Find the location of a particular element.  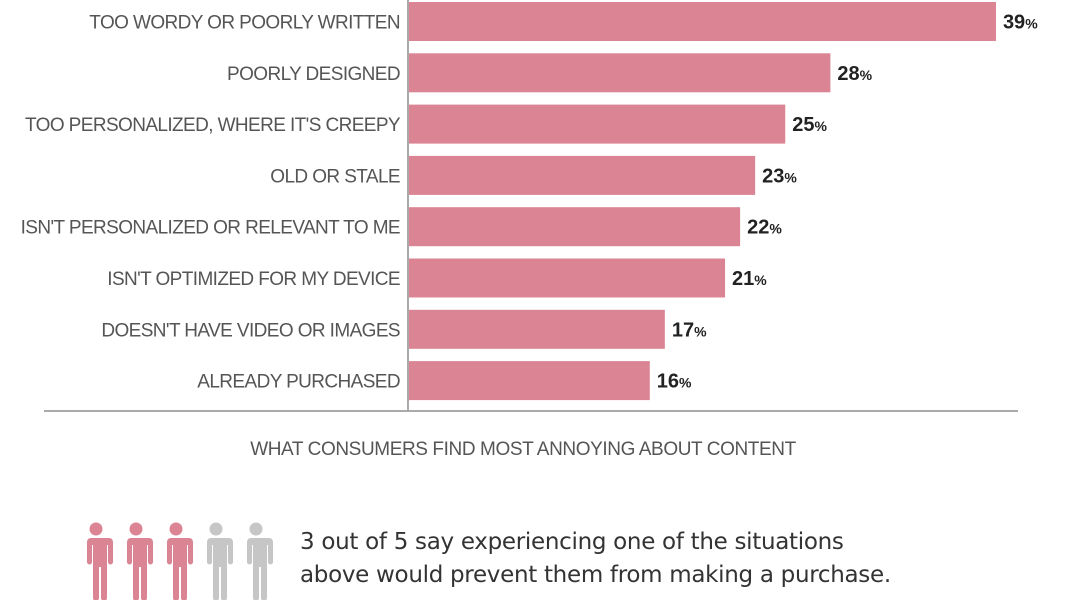

category-label: TOO WORDY OR POORLY WRITTEN is located at coordinates (244, 23).